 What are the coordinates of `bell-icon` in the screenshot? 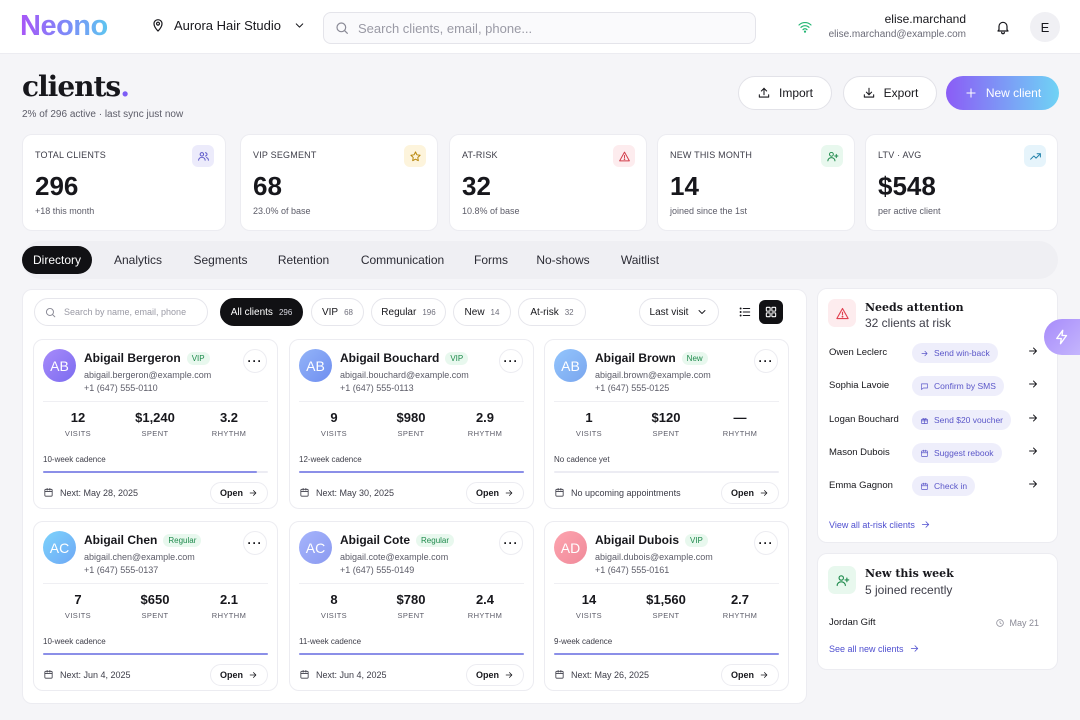 It's located at (1003, 27).